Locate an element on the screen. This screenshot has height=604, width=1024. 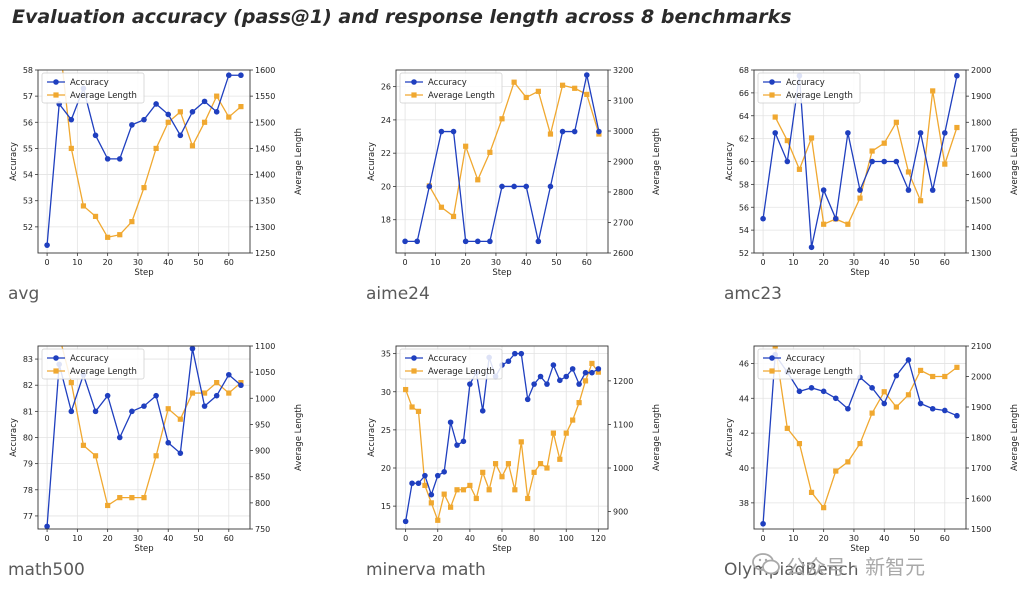
plot-frame is located at coordinates (502, 437).